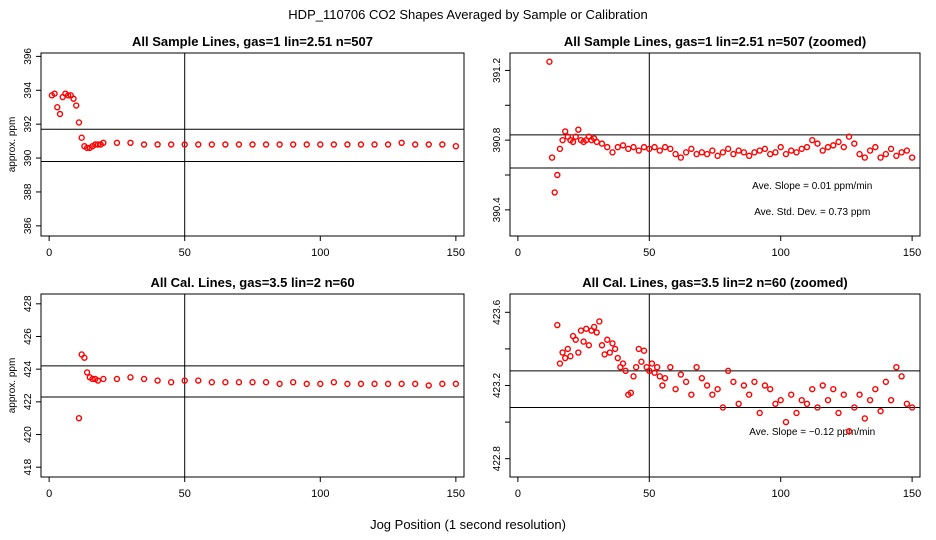 The image size is (936, 540). Describe the element at coordinates (781, 494) in the screenshot. I see `panel-4-x-tick-label: 100` at that location.